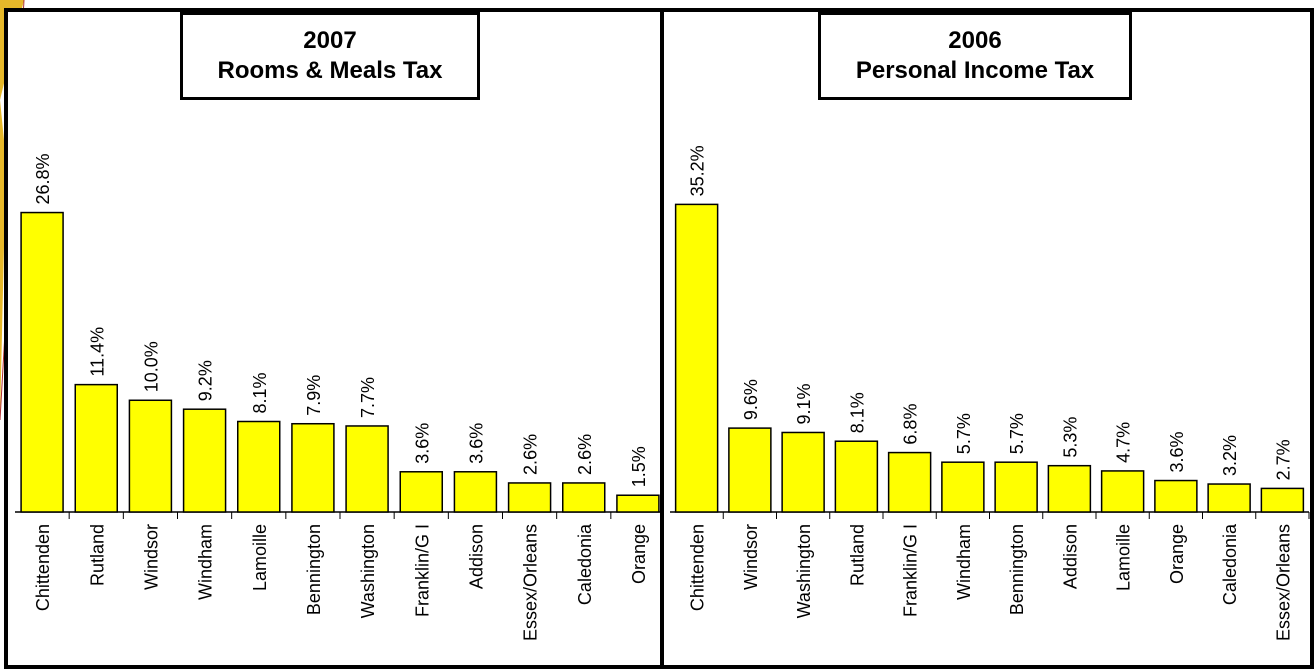  Describe the element at coordinates (97, 352) in the screenshot. I see `data-label: 11.4%` at that location.